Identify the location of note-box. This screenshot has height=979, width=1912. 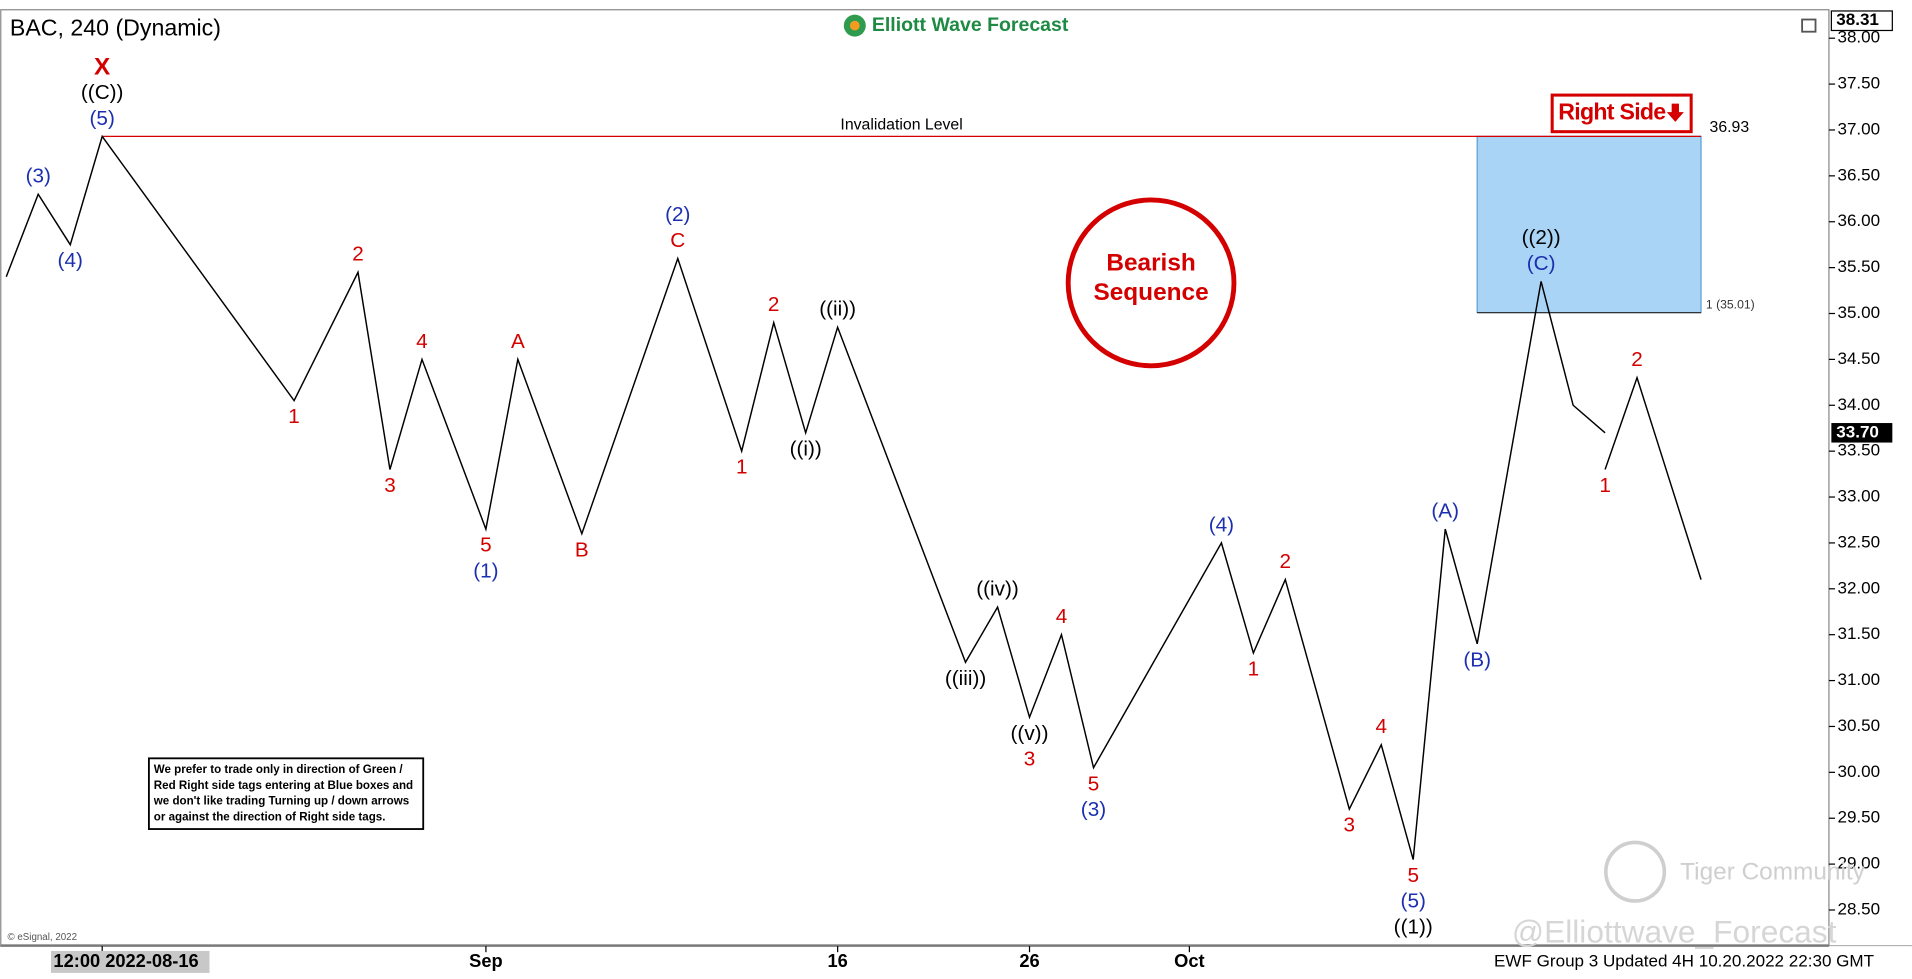
(286, 793).